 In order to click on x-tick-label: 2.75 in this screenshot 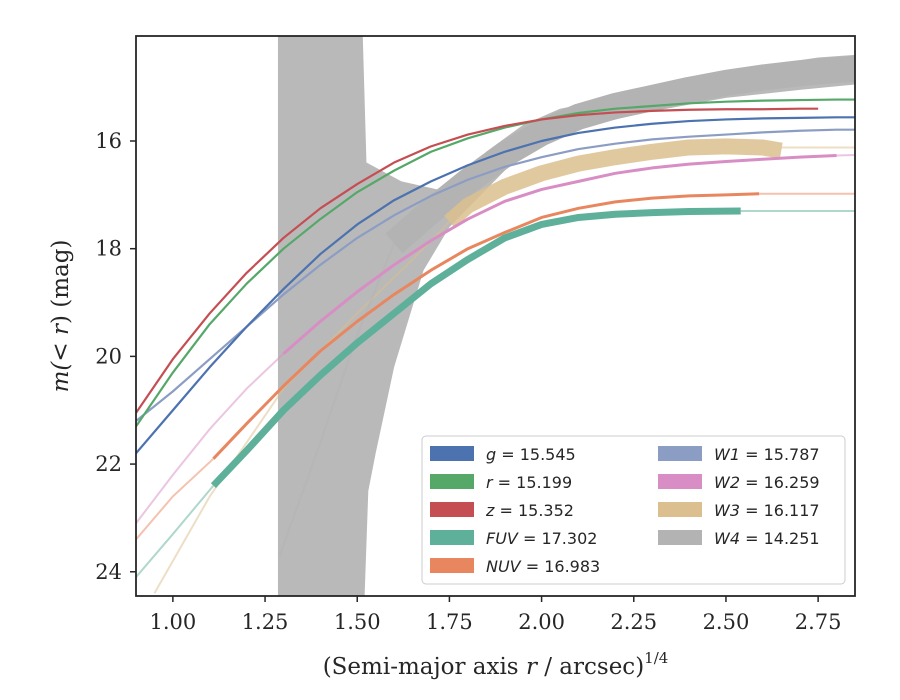, I will do `click(818, 622)`.